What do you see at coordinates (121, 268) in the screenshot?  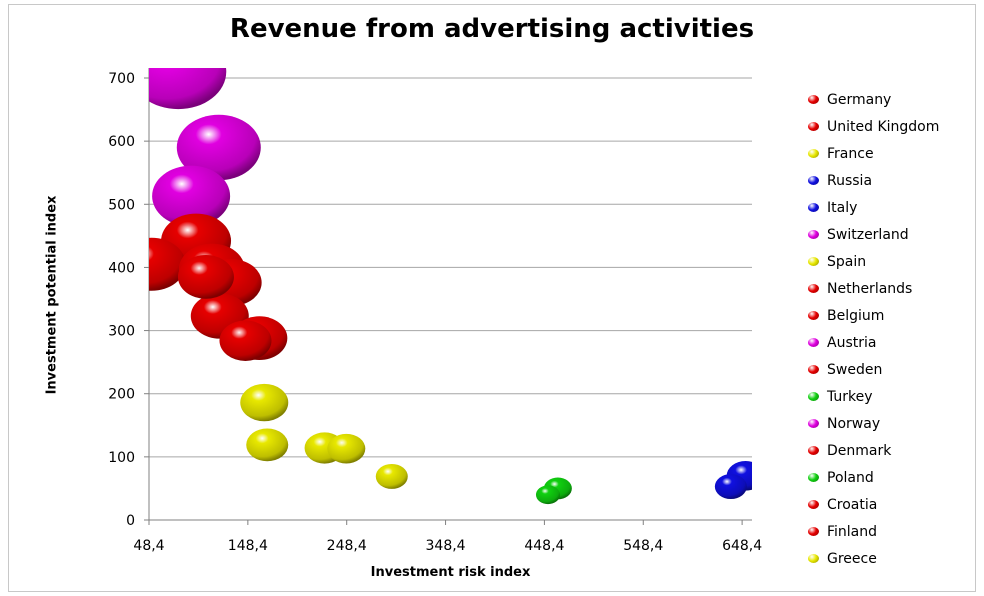 I see `y-tick-label: 400` at bounding box center [121, 268].